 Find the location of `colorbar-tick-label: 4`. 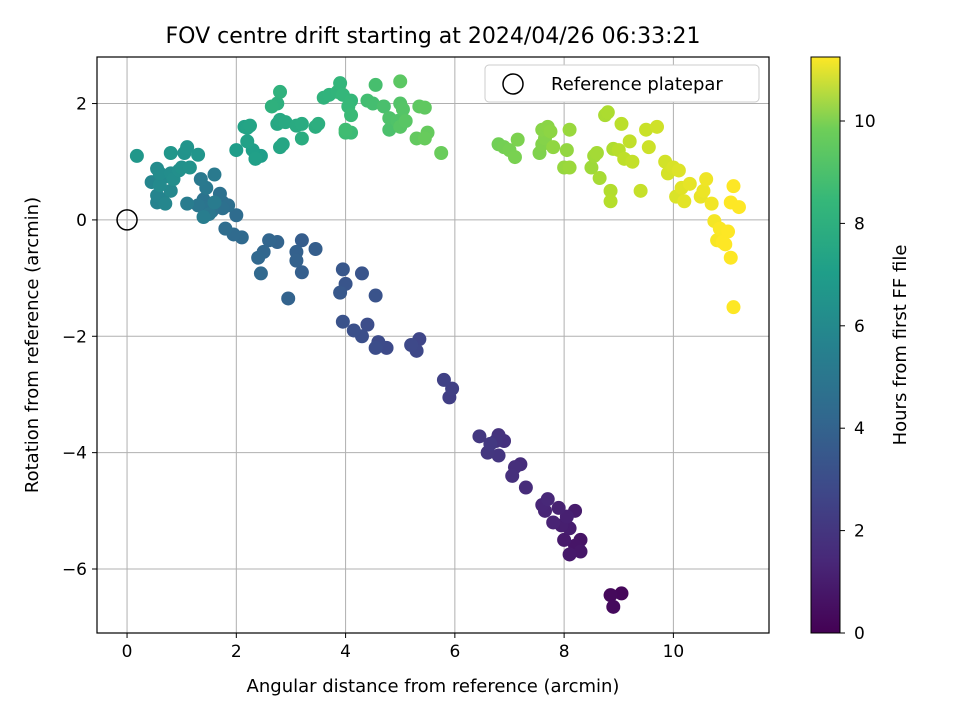

colorbar-tick-label: 4 is located at coordinates (859, 429).